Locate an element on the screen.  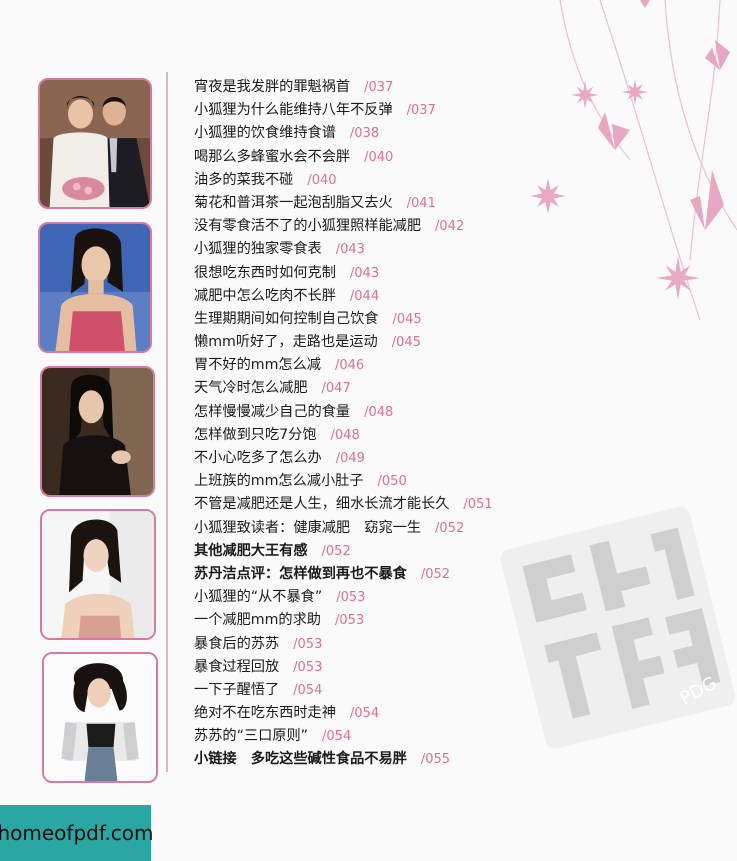
site-watermark: homeofpdf.com is located at coordinates (77, 833).